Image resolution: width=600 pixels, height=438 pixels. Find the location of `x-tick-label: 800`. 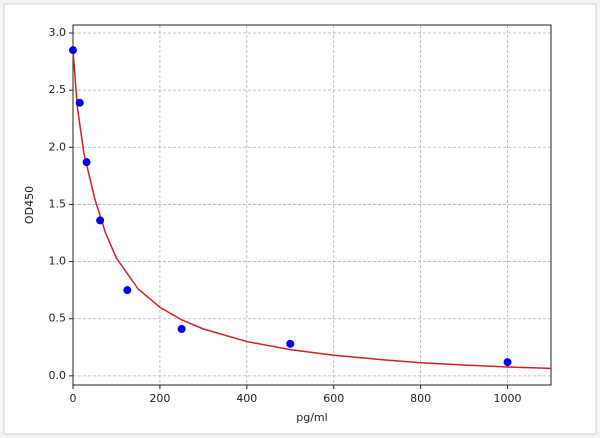

x-tick-label: 800 is located at coordinates (420, 398).